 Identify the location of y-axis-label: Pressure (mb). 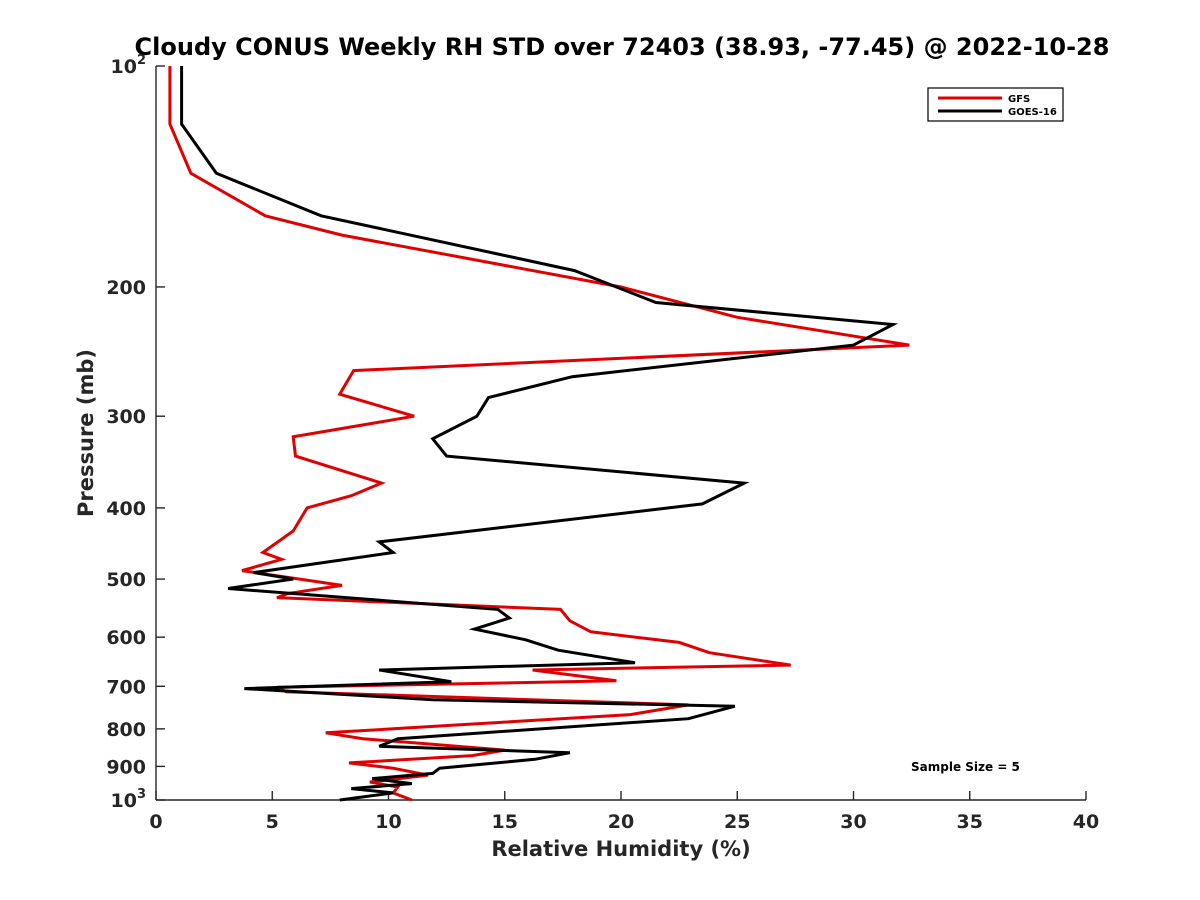
(86, 433).